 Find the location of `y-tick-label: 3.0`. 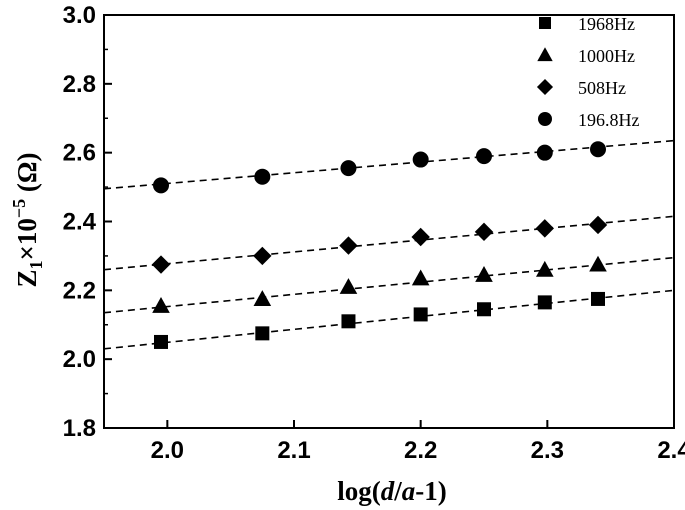

y-tick-label: 3.0 is located at coordinates (79, 15).